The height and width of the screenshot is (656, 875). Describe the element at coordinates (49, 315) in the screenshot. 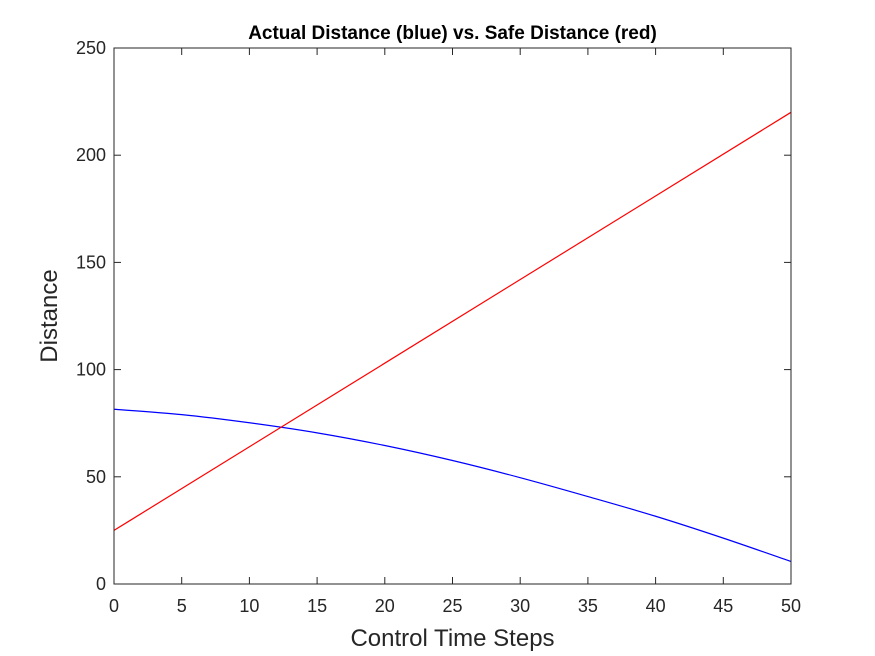

I see `y-axis-label: Distance` at that location.